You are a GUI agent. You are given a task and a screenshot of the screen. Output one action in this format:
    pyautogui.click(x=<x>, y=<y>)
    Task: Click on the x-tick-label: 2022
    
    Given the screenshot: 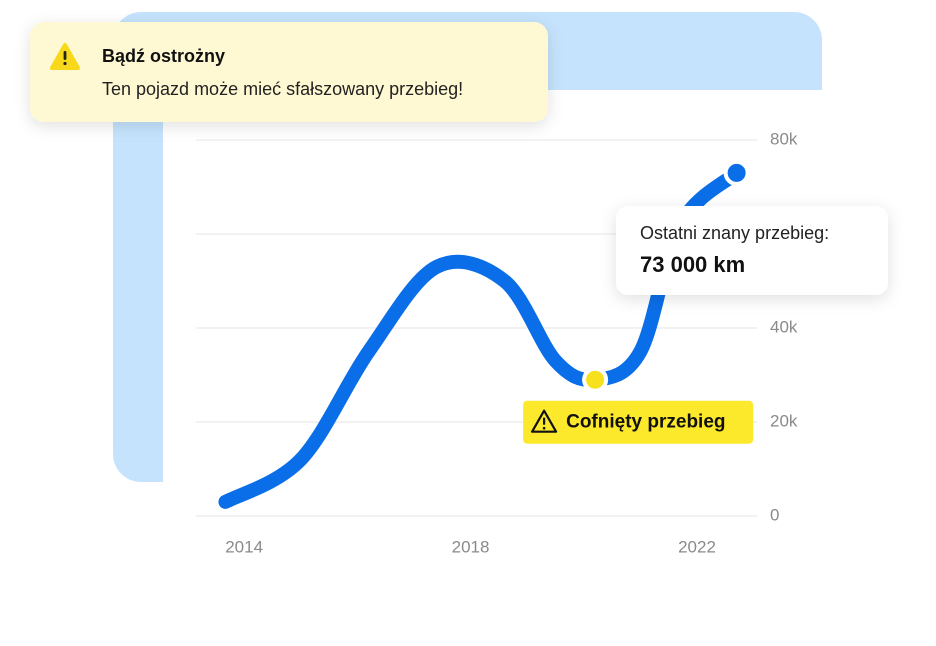 What is the action you would take?
    pyautogui.click(x=697, y=546)
    